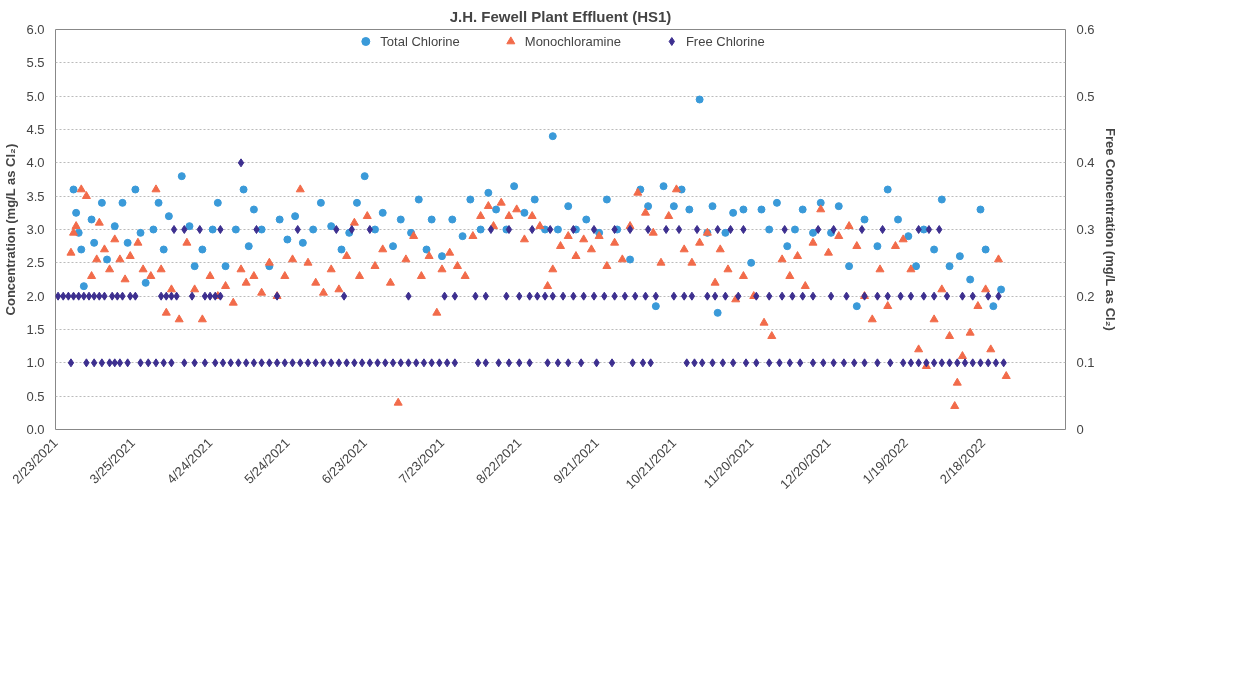 This screenshot has height=679, width=1248. Describe the element at coordinates (1085, 296) in the screenshot. I see `y2-tick-label: 0.2` at that location.